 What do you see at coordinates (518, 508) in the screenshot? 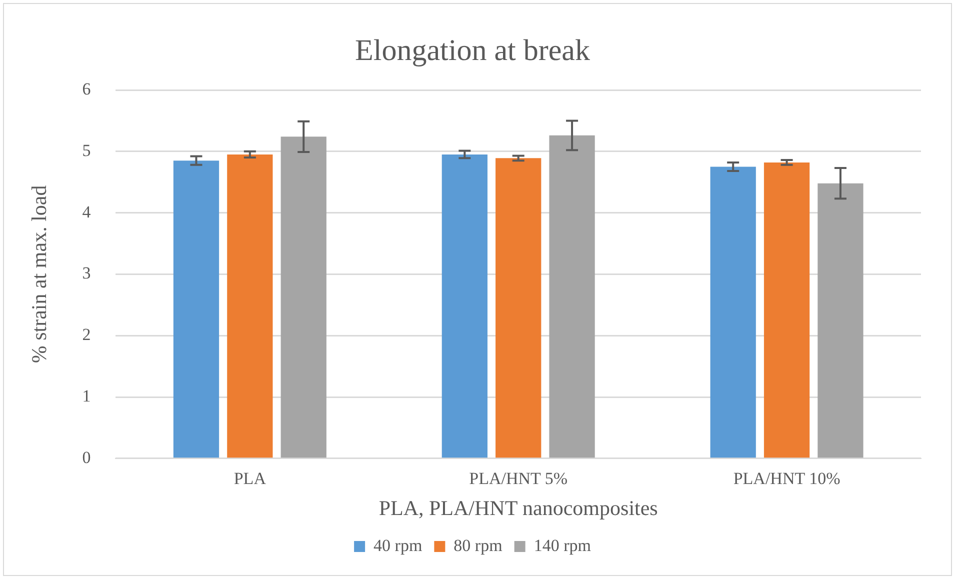
I see `x-axis-title: PLA, PLA/HNT nanocomposites` at bounding box center [518, 508].